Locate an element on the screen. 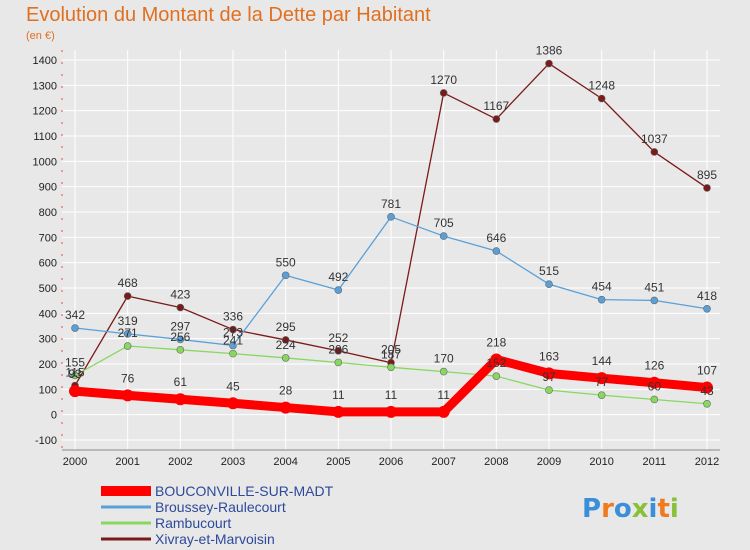 The width and height of the screenshot is (750, 550). data-label: 297 is located at coordinates (180, 326).